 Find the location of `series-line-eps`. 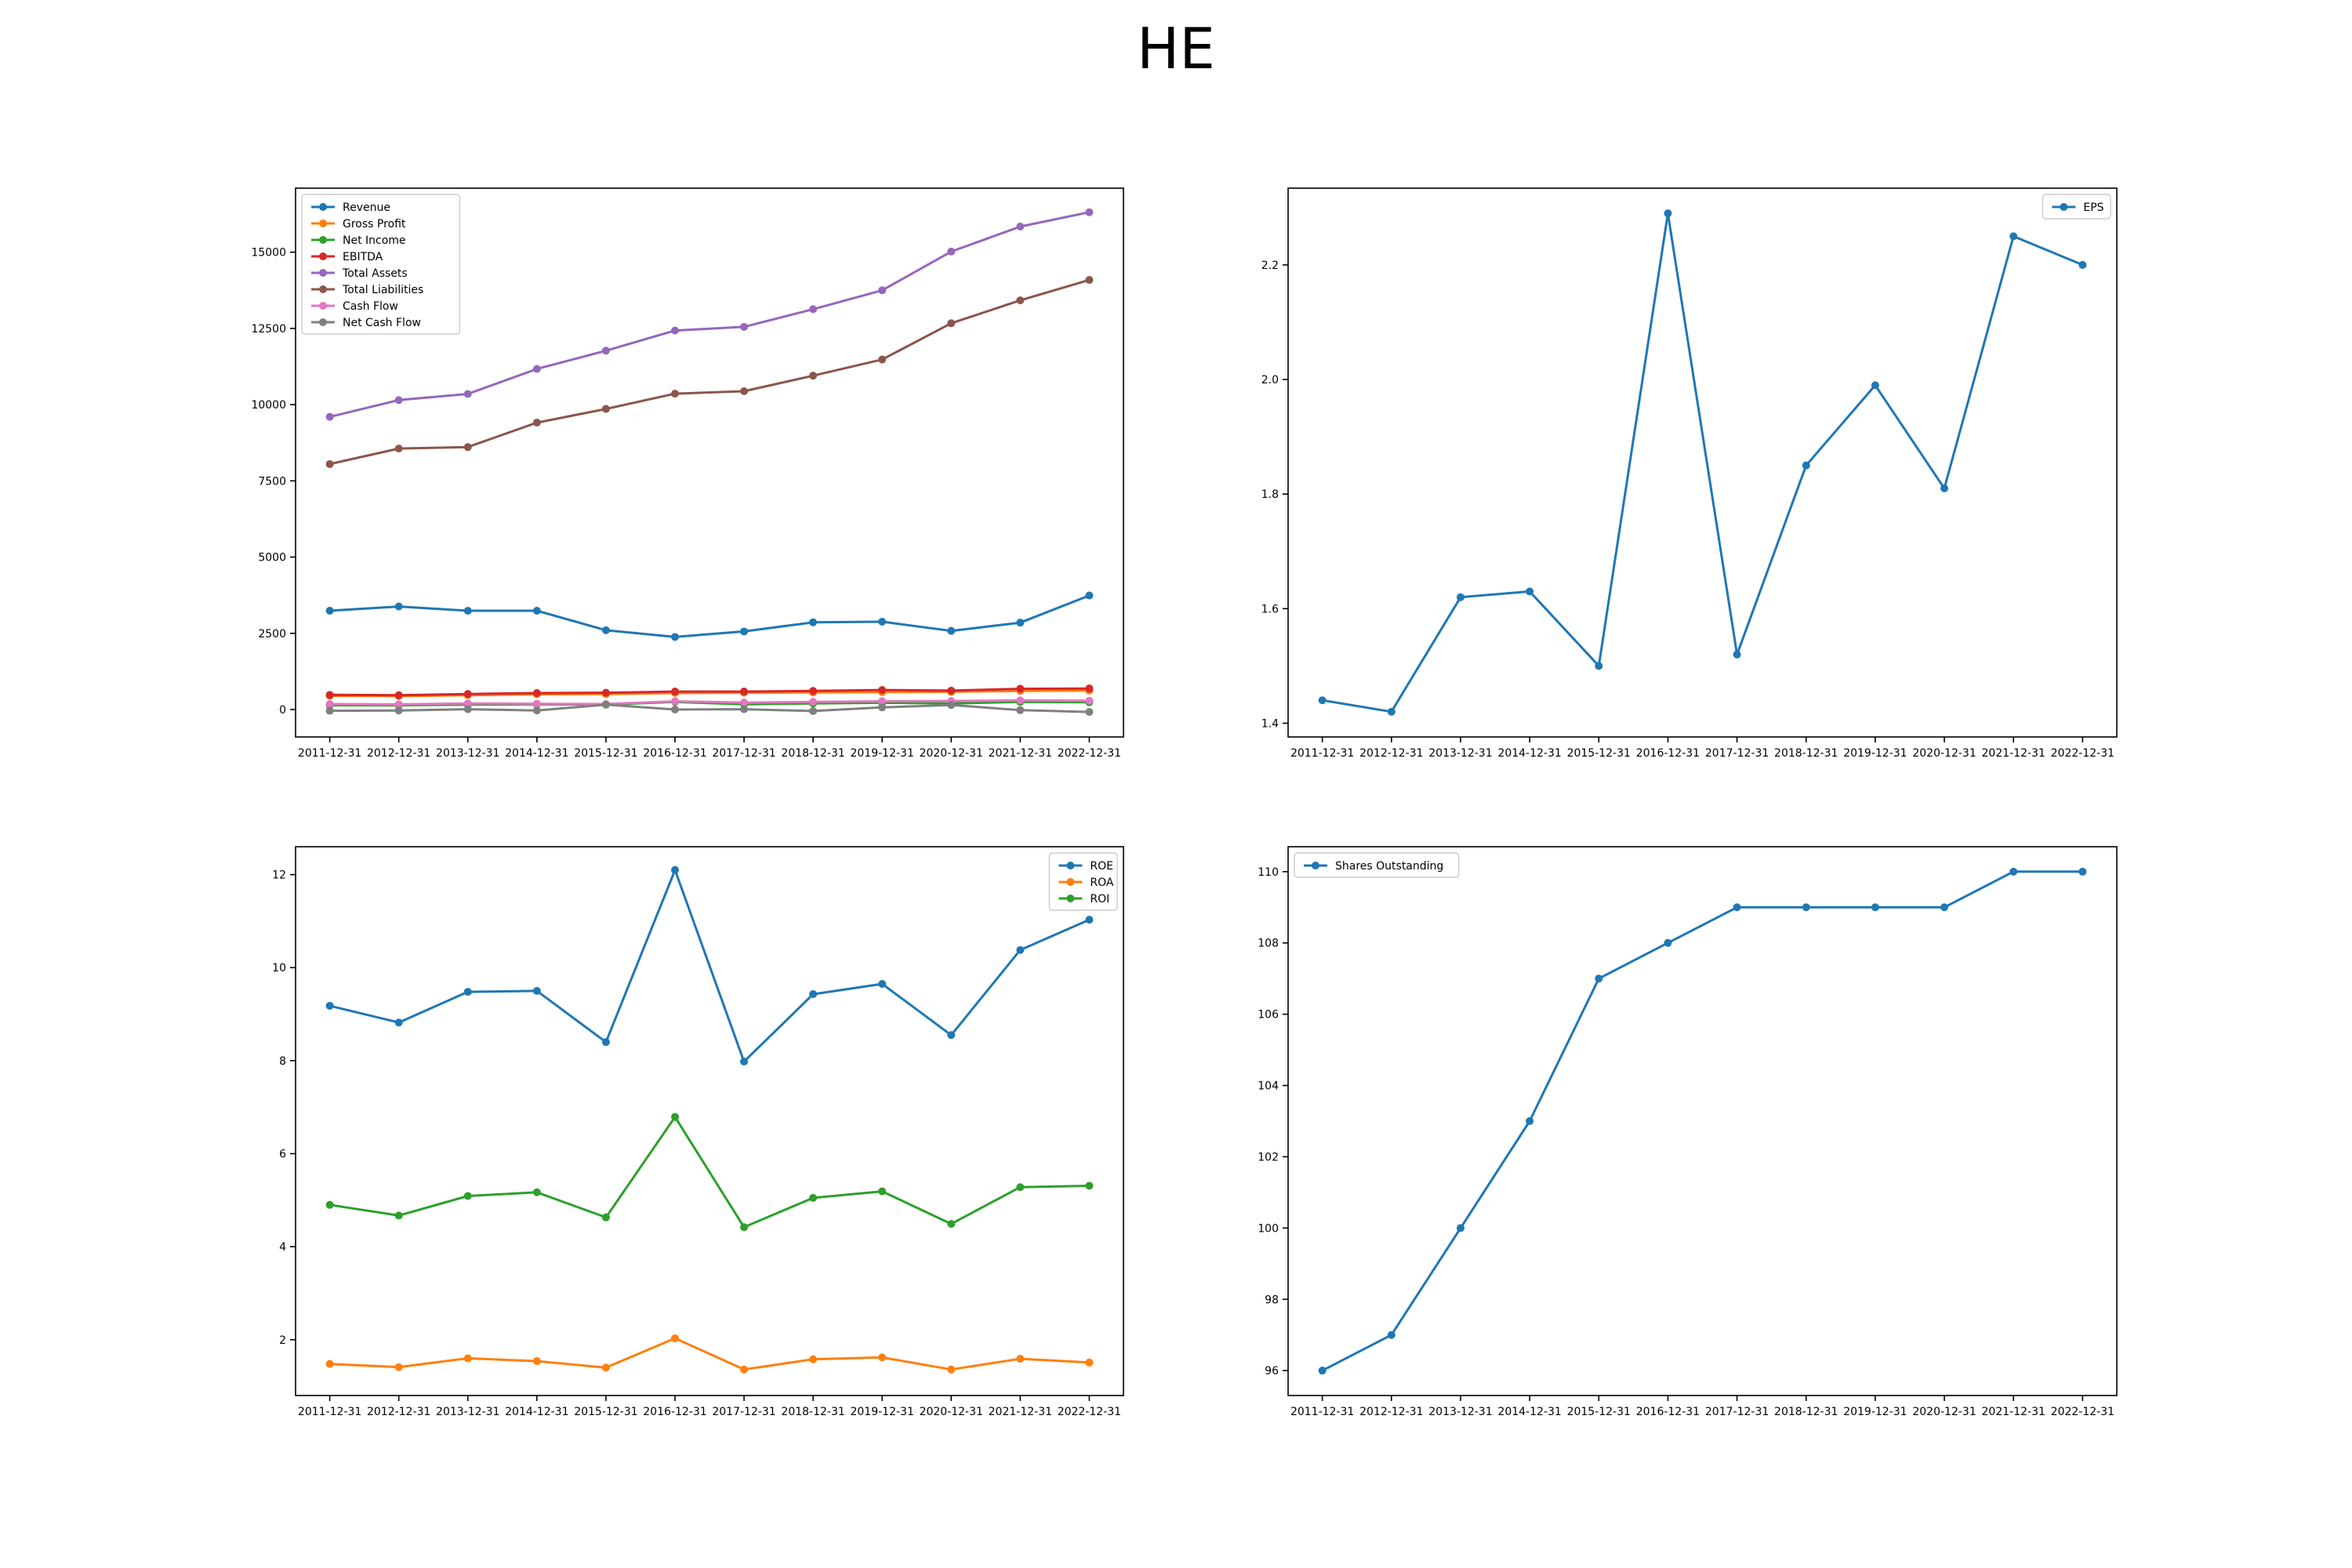

series-line-eps is located at coordinates (1703, 462).